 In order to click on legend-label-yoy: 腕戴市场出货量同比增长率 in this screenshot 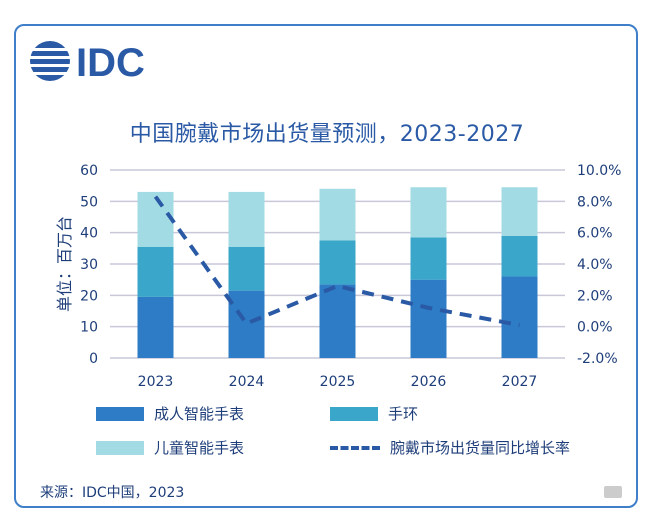, I will do `click(480, 448)`.